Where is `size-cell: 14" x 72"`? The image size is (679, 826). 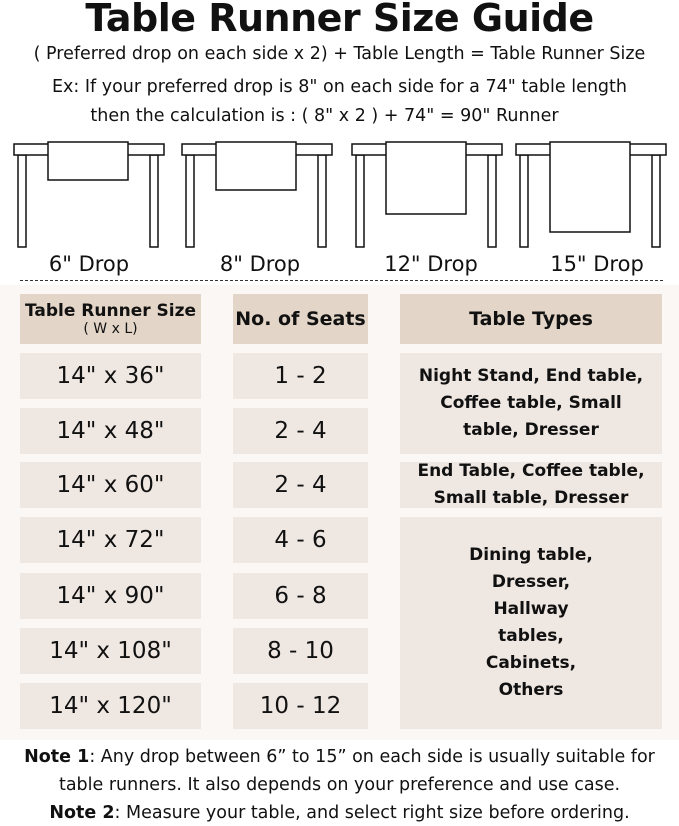 size-cell: 14" x 72" is located at coordinates (110, 540).